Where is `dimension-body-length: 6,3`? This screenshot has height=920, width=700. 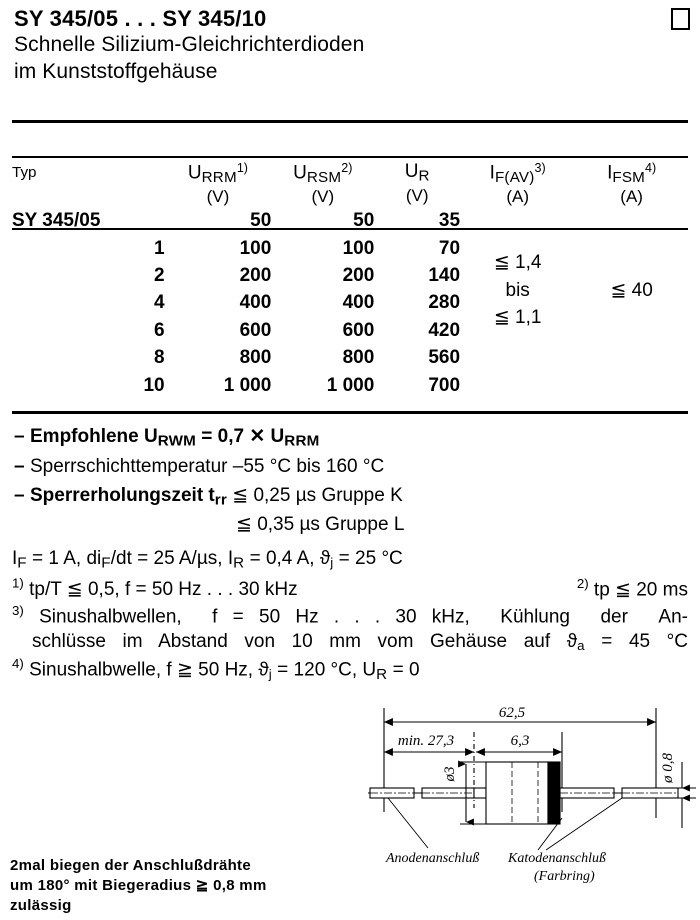 dimension-body-length: 6,3 is located at coordinates (520, 741).